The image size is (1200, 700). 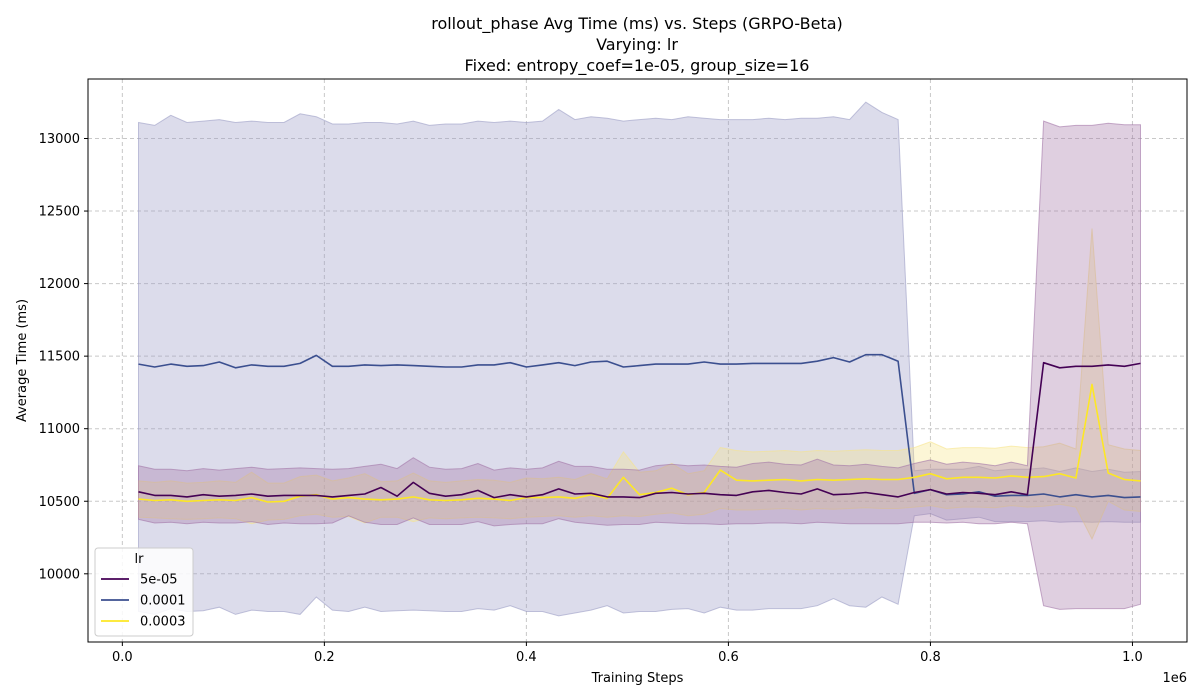 What do you see at coordinates (159, 580) in the screenshot?
I see `legend-label-5e-05: 5e-05` at bounding box center [159, 580].